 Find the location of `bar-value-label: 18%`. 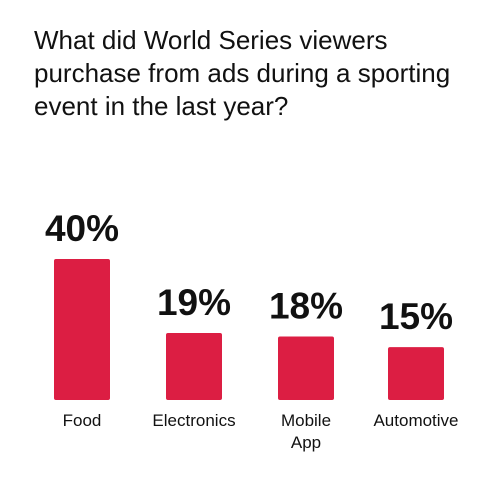

bar-value-label: 18% is located at coordinates (306, 306).